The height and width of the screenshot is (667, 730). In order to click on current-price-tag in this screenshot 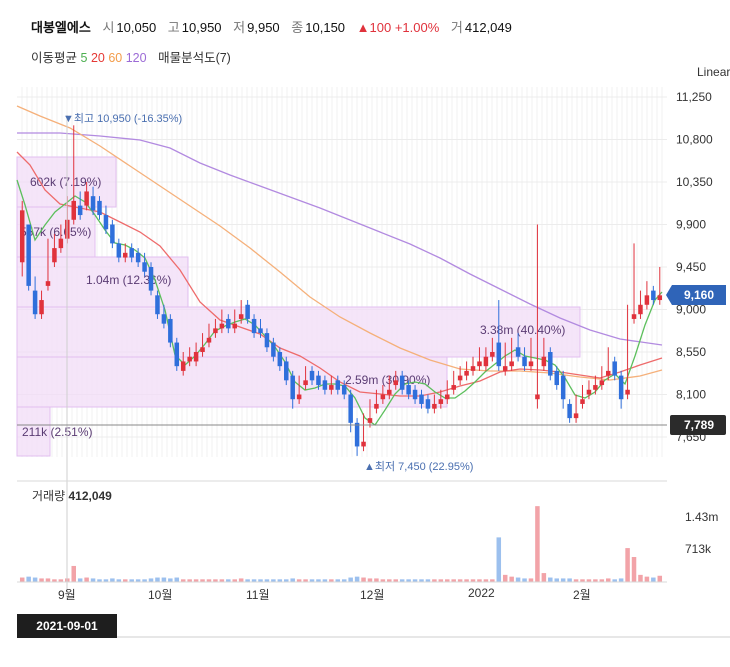, I will do `click(696, 295)`.